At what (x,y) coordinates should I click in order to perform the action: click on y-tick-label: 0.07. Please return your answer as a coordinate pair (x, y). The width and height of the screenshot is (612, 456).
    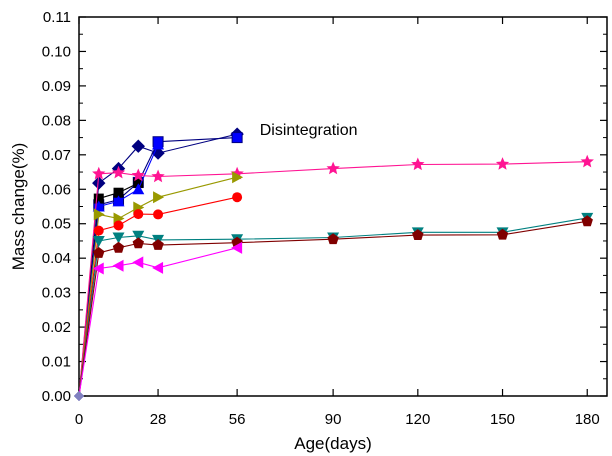
    Looking at the image, I should click on (56, 155).